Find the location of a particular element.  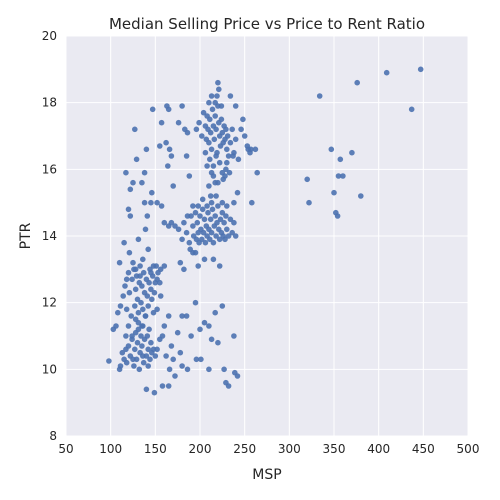

x-tick-label: 200 is located at coordinates (200, 449).